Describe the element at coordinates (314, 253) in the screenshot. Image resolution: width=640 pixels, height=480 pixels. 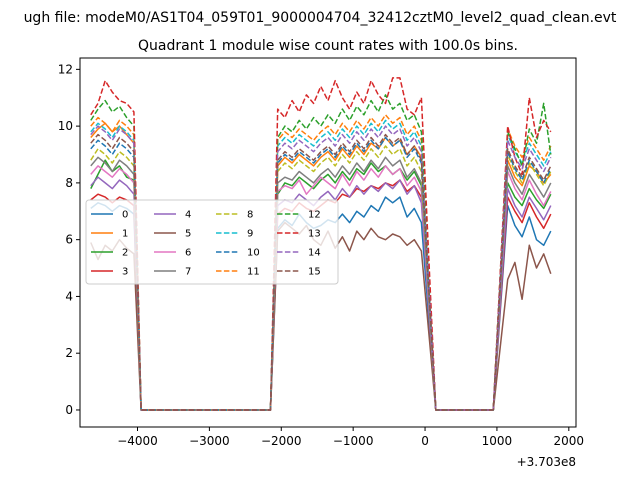
I see `legend-label-14: 14` at that location.